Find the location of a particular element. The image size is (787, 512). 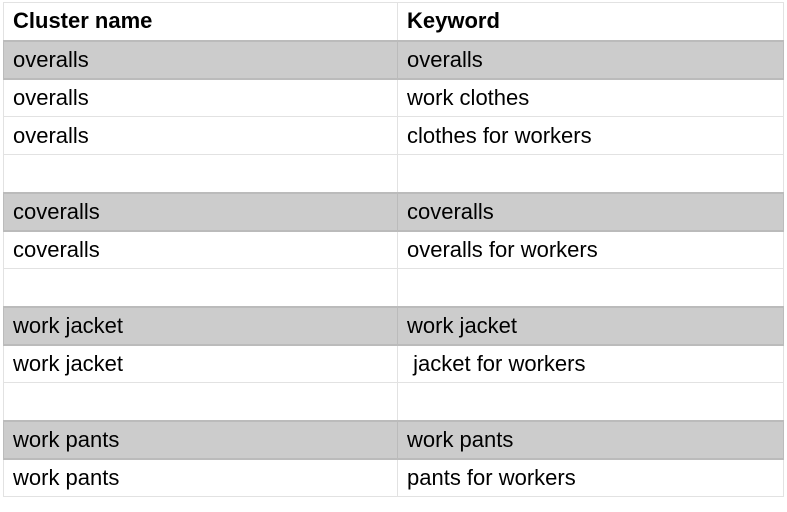

table-row: work jacket work jacket is located at coordinates (393, 325).